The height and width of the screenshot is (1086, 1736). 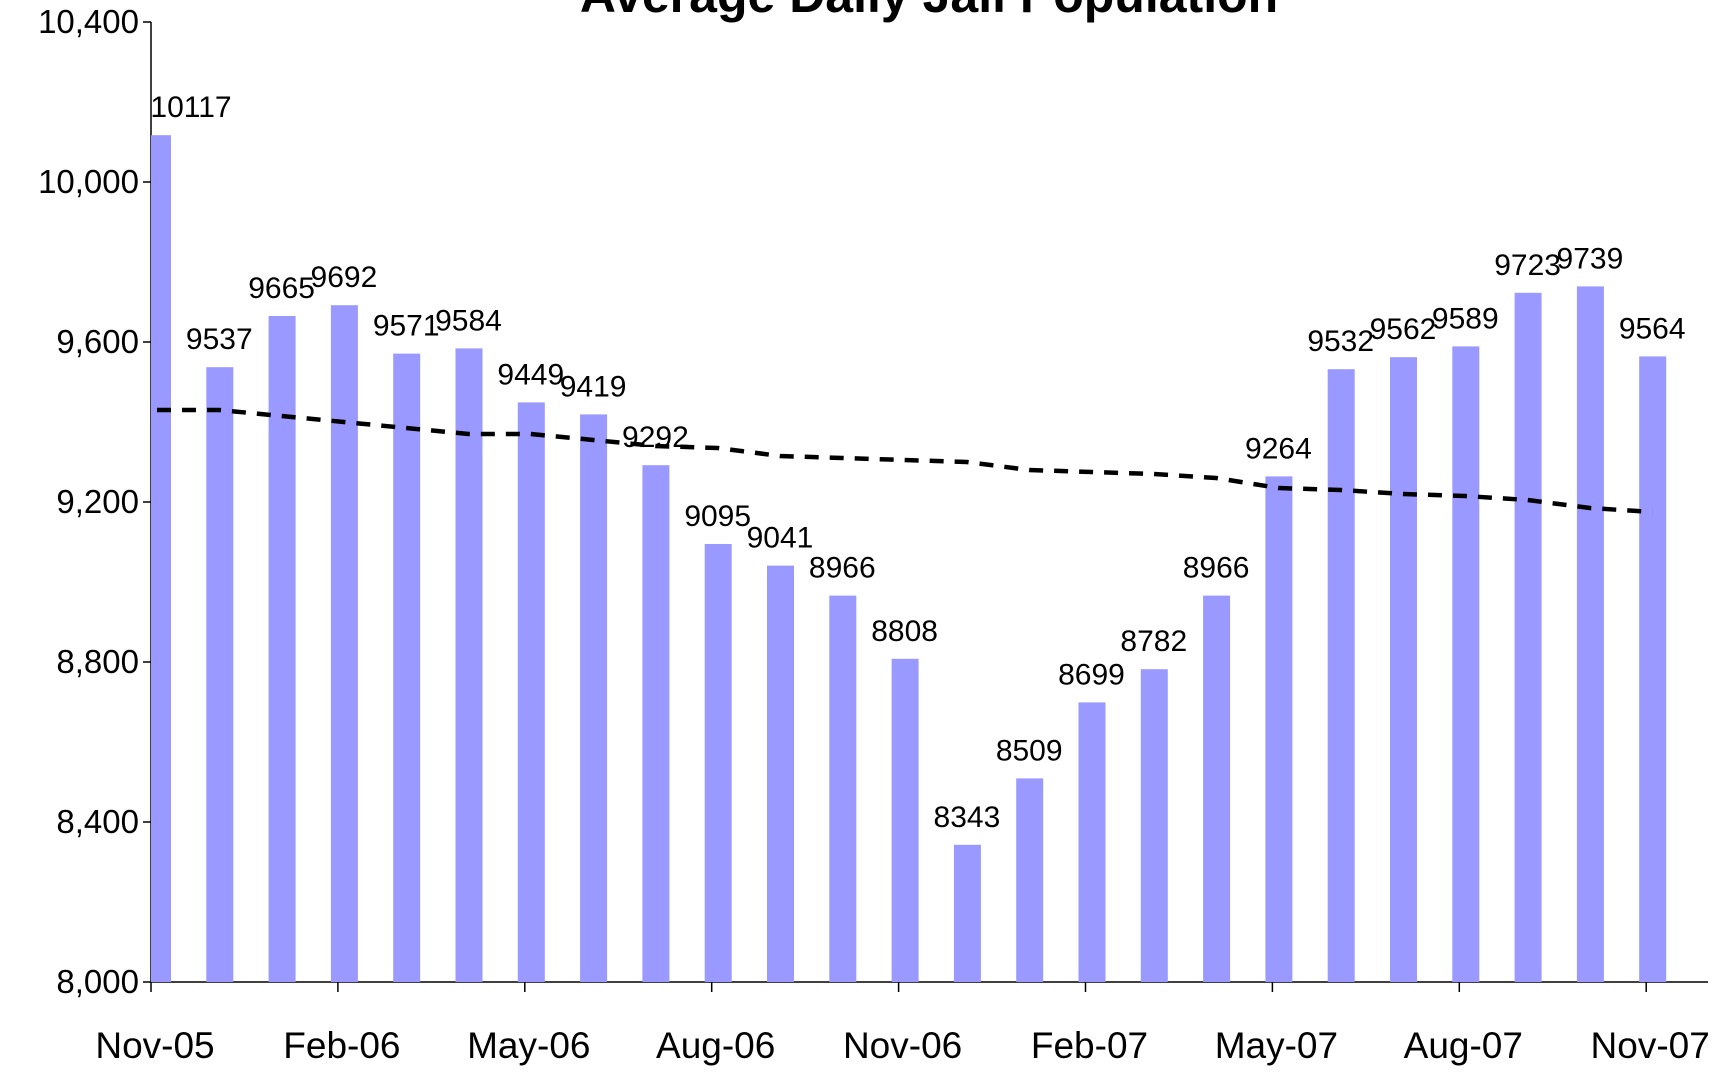 What do you see at coordinates (1527, 265) in the screenshot?
I see `data-label: 9723` at bounding box center [1527, 265].